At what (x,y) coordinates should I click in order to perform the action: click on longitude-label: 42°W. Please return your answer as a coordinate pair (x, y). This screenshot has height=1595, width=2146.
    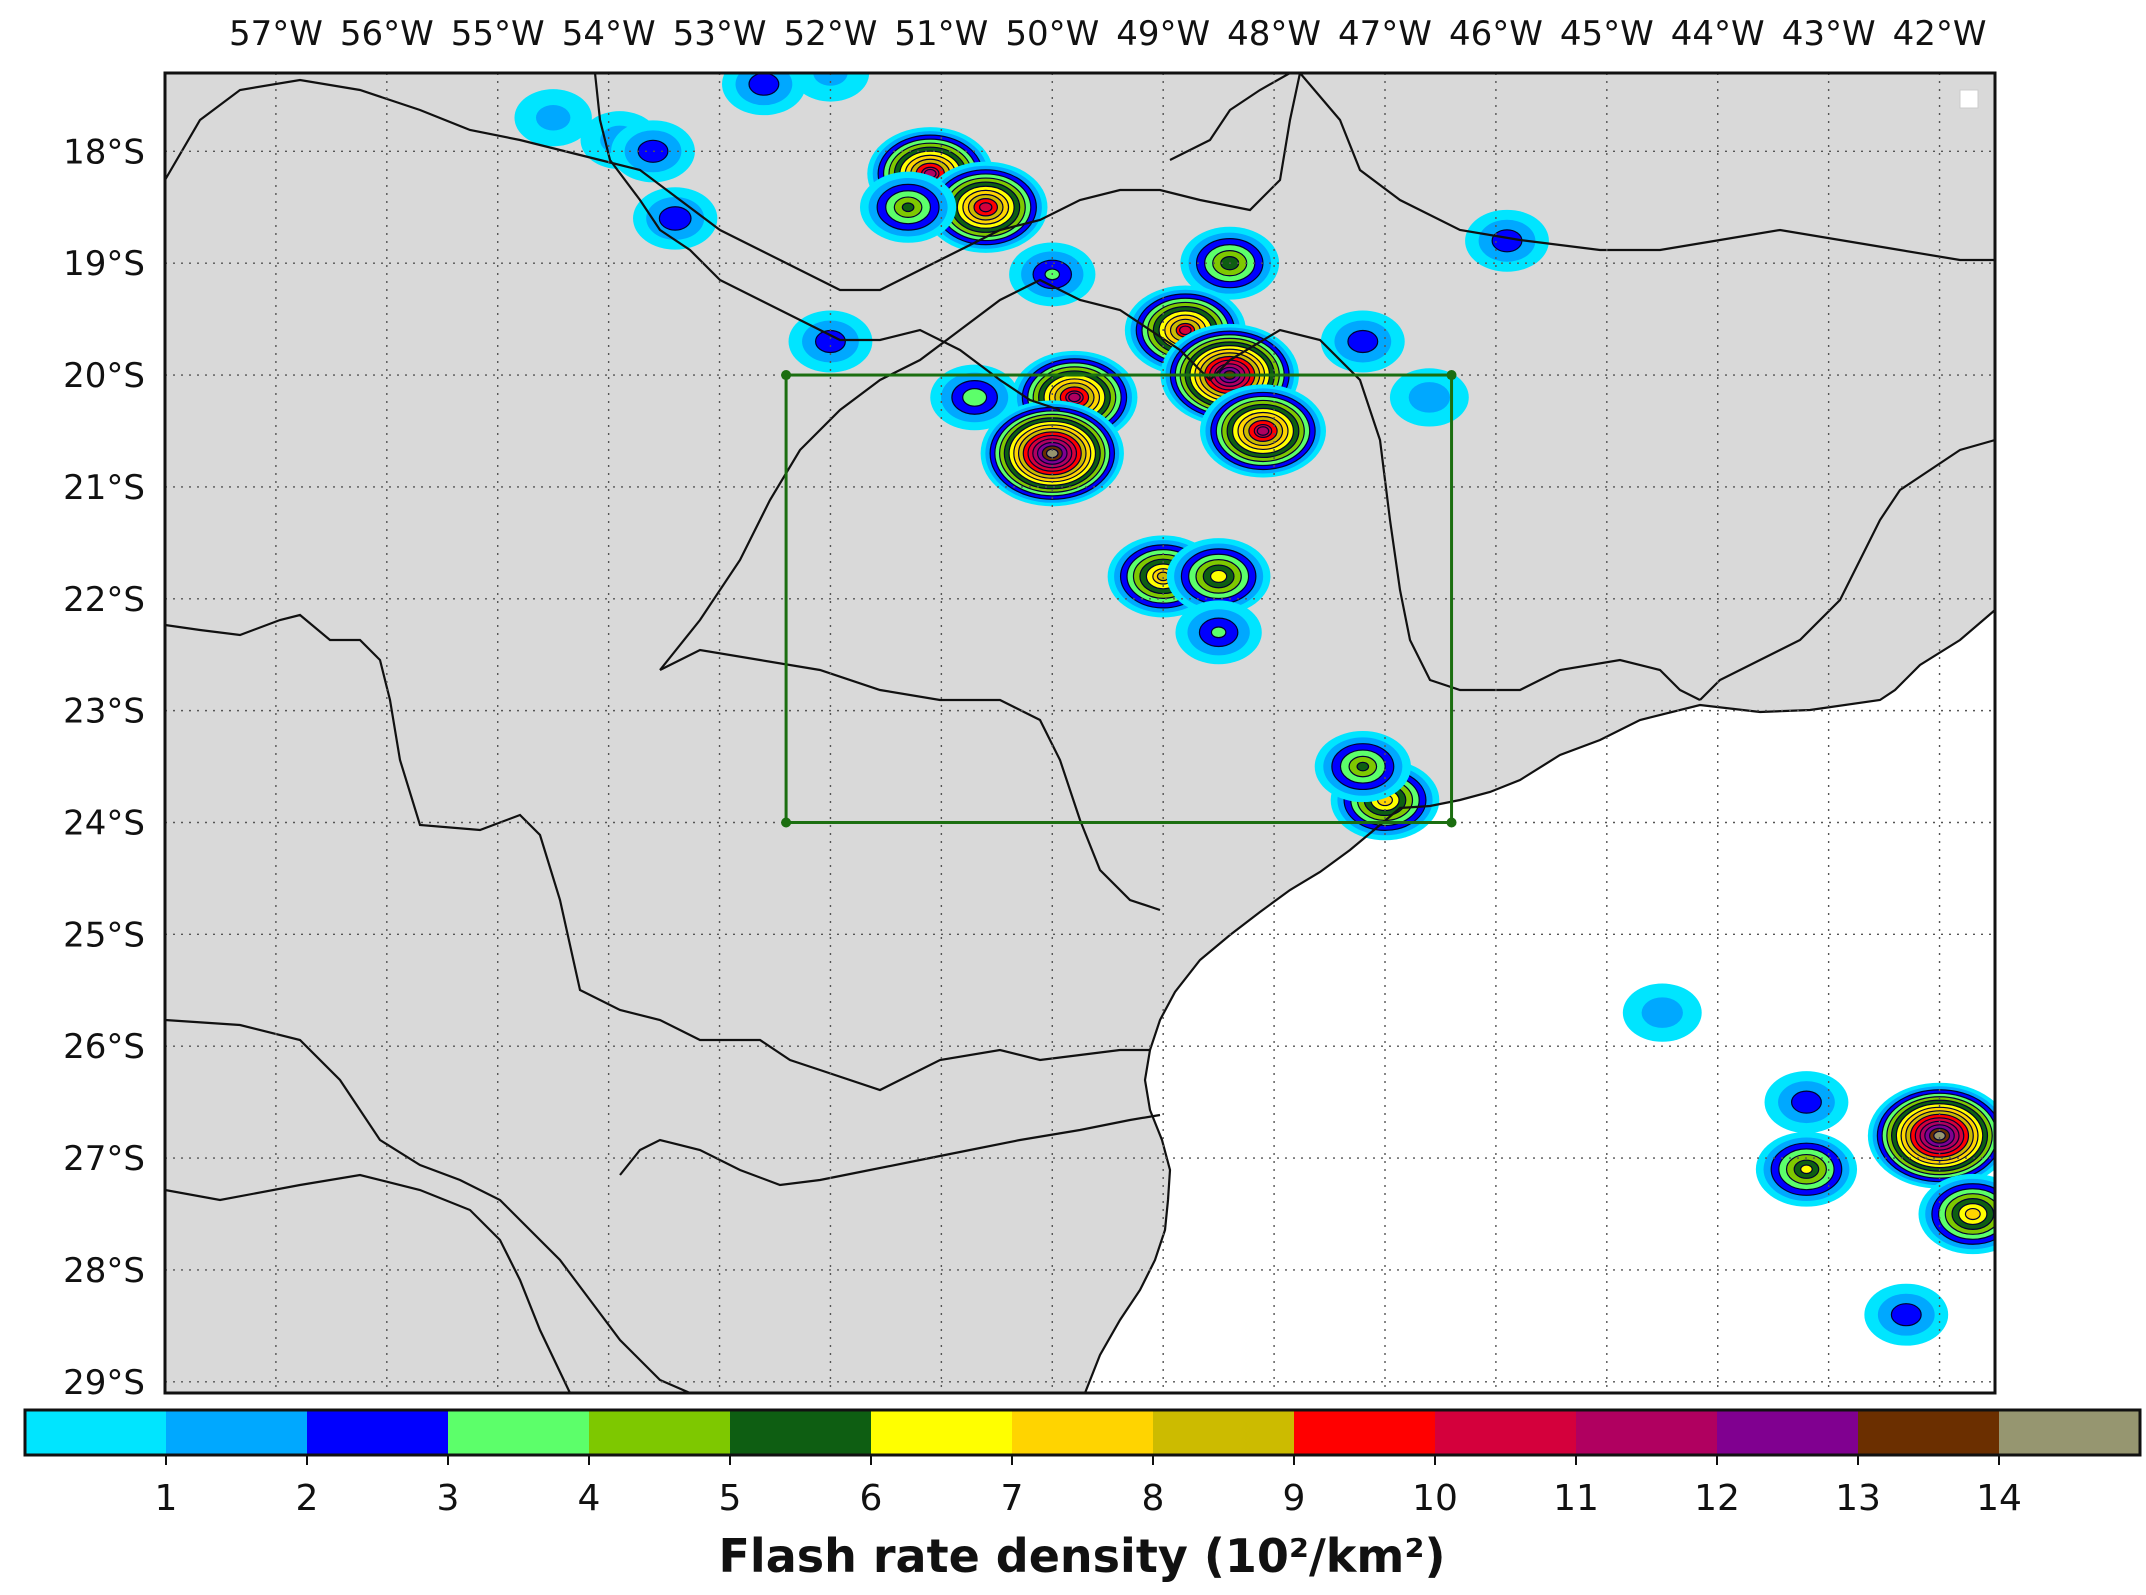
    Looking at the image, I should click on (1940, 34).